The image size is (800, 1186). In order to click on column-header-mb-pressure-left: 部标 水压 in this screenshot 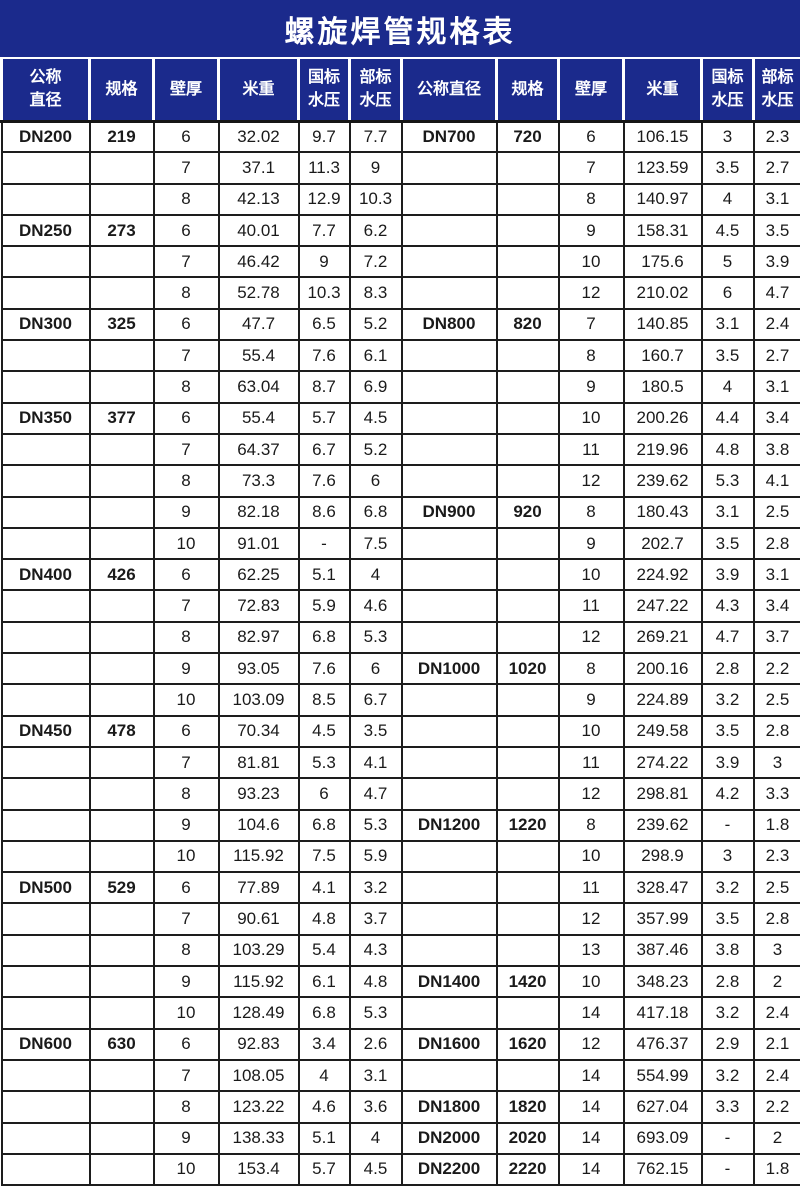, I will do `click(376, 89)`.